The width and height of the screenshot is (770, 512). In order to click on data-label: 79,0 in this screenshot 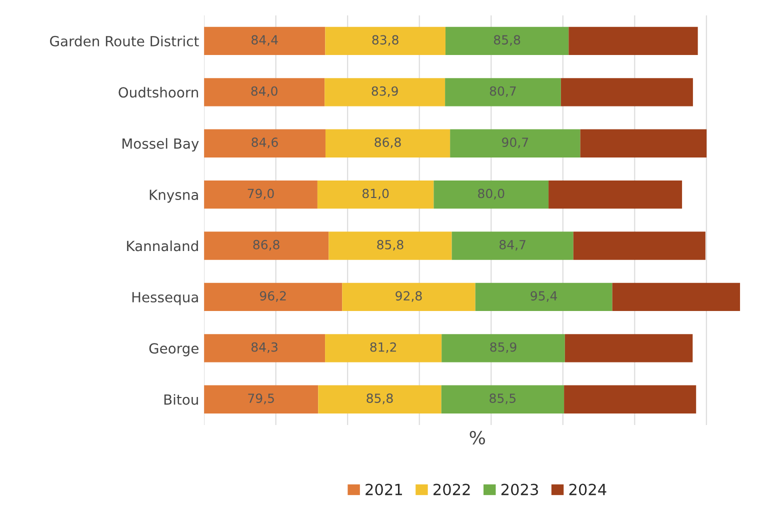, I will do `click(261, 194)`.